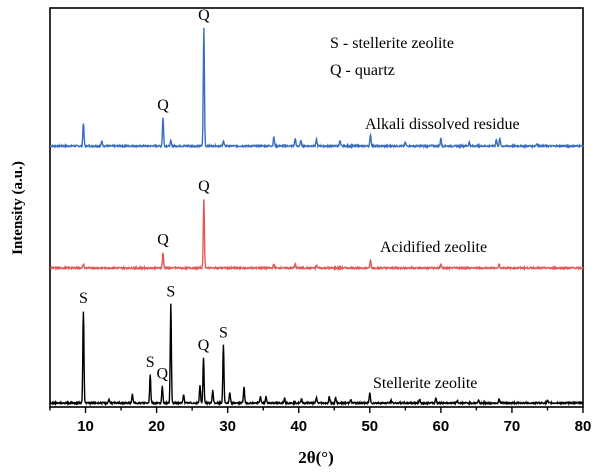 The width and height of the screenshot is (598, 473). Describe the element at coordinates (298, 426) in the screenshot. I see `x-tick-label: 40` at that location.